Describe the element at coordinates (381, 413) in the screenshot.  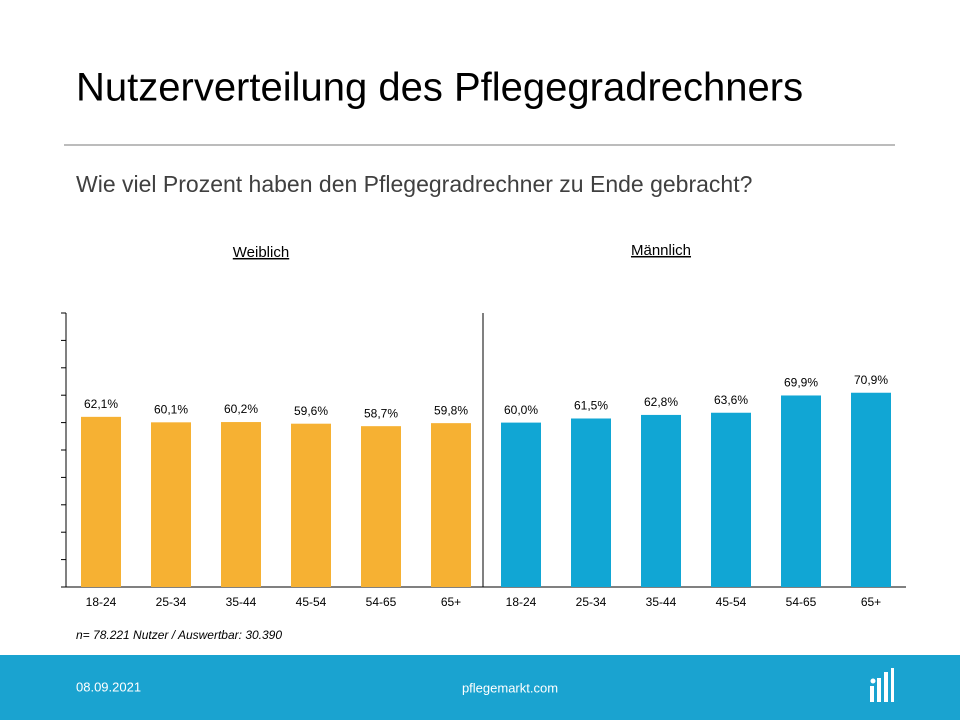
I see `value-label: 58,7%` at that location.